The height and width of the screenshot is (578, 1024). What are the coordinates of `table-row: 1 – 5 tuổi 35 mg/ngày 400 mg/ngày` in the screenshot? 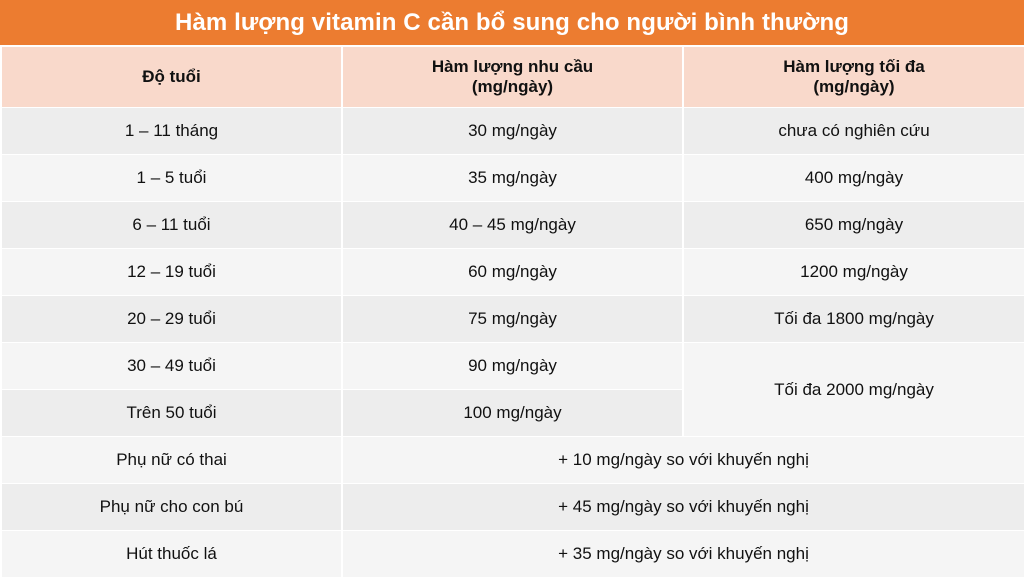 It's located at (512, 178).